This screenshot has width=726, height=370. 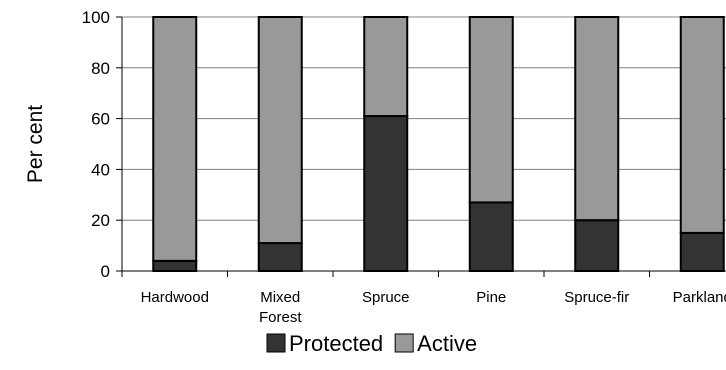 What do you see at coordinates (100, 220) in the screenshot?
I see `y-tick-label: 20` at bounding box center [100, 220].